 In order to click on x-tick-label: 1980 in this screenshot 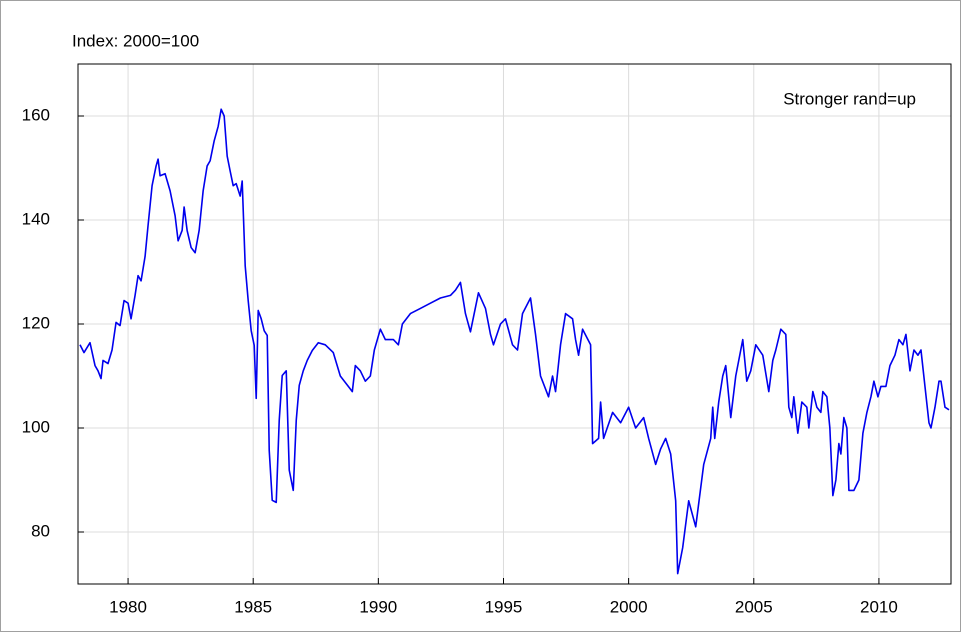, I will do `click(128, 606)`.